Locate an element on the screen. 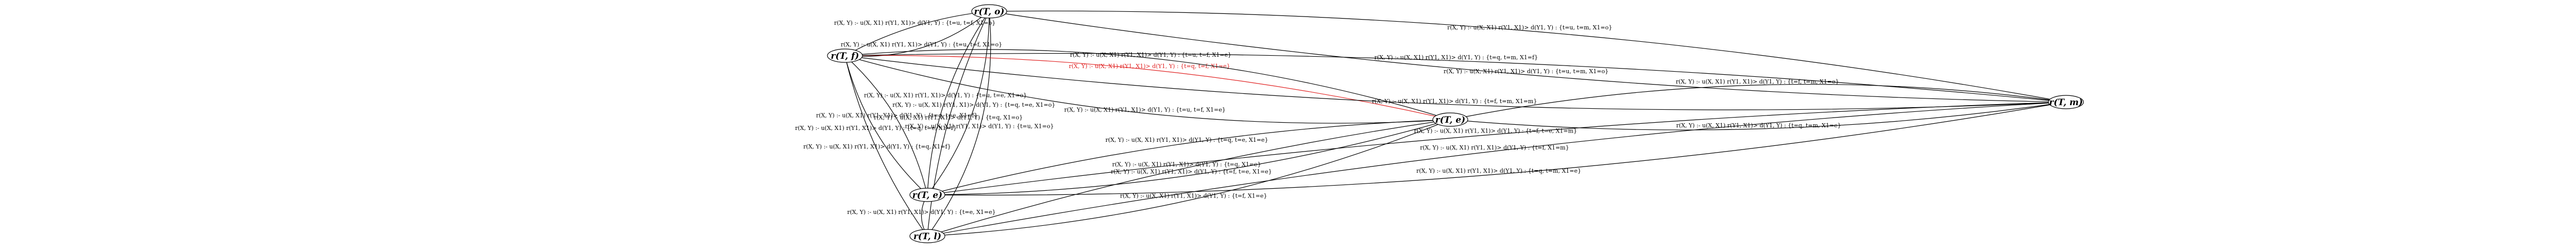 The width and height of the screenshot is (2576, 249). node-label: r(T, o) is located at coordinates (989, 12).